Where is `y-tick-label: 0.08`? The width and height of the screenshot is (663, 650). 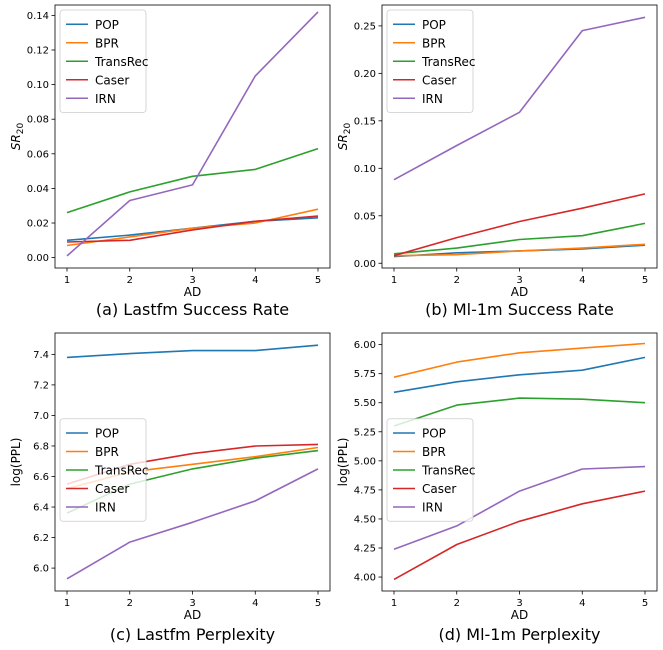 y-tick-label: 0.08 is located at coordinates (38, 120).